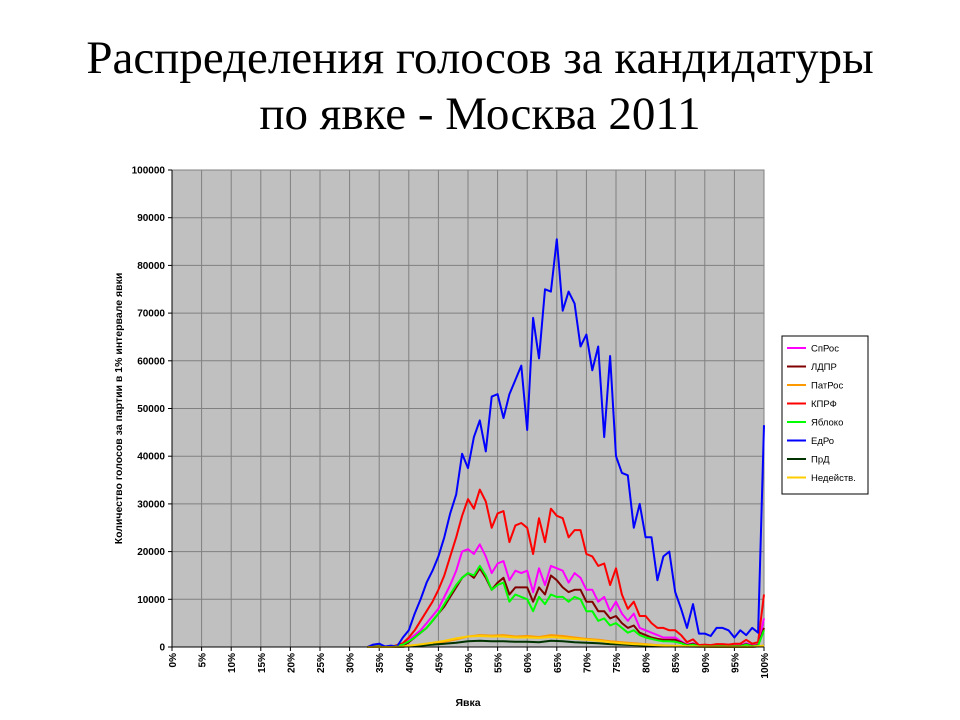  Describe the element at coordinates (827, 386) in the screenshot. I see `legend-label: ПатРос` at that location.